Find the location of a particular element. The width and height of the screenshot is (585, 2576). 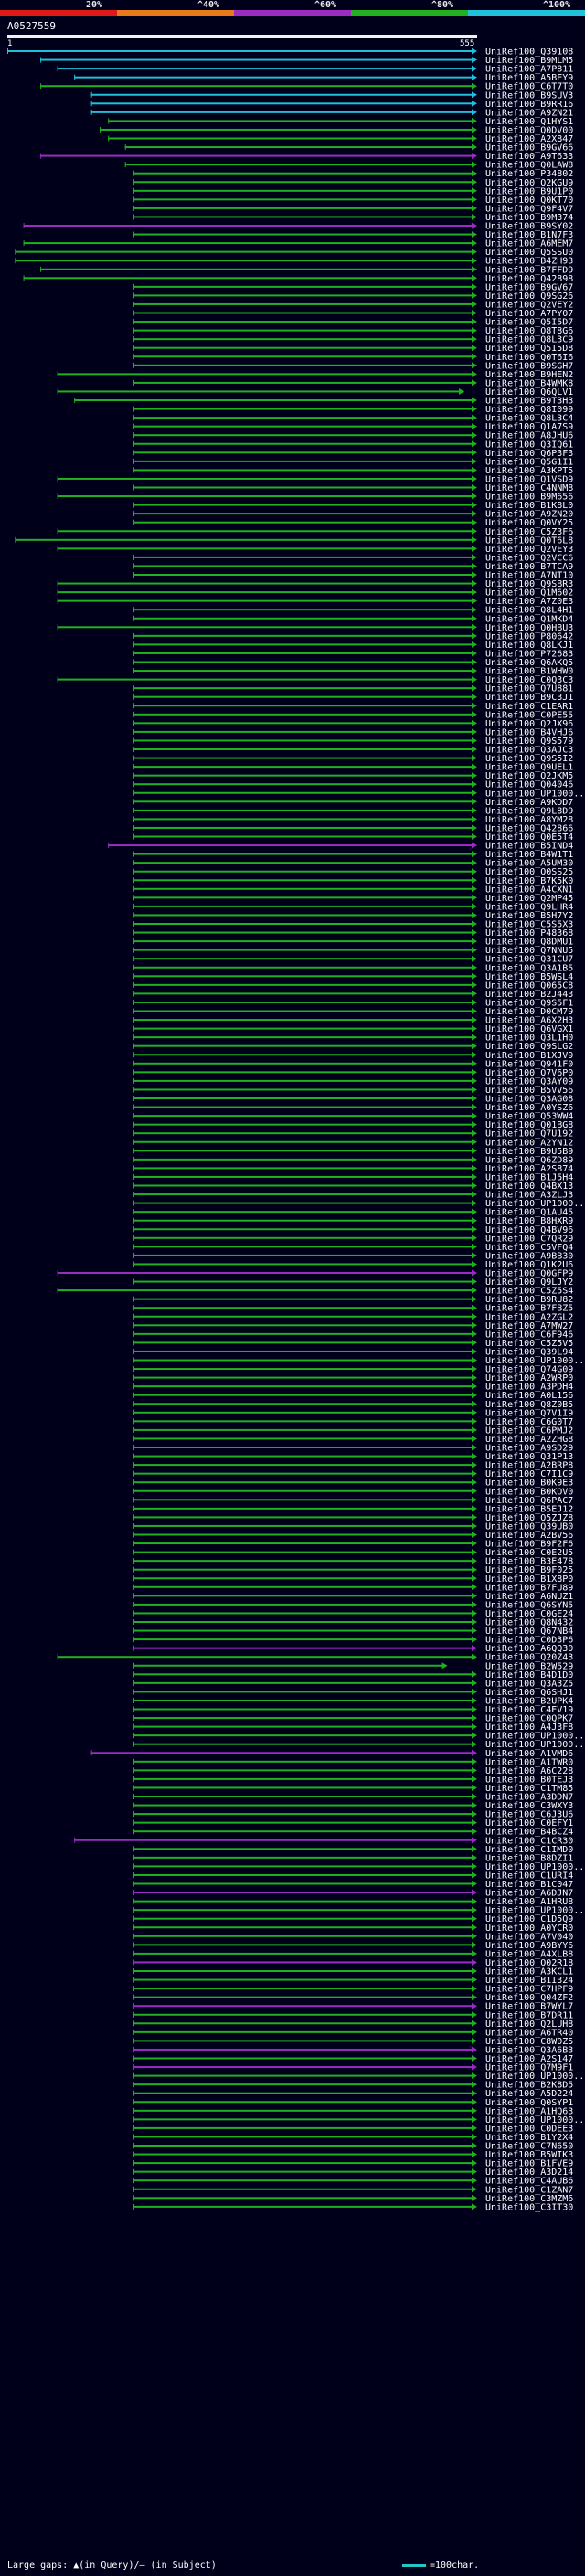

hit-label: UniRef100_B2K8D5 is located at coordinates (529, 2086).